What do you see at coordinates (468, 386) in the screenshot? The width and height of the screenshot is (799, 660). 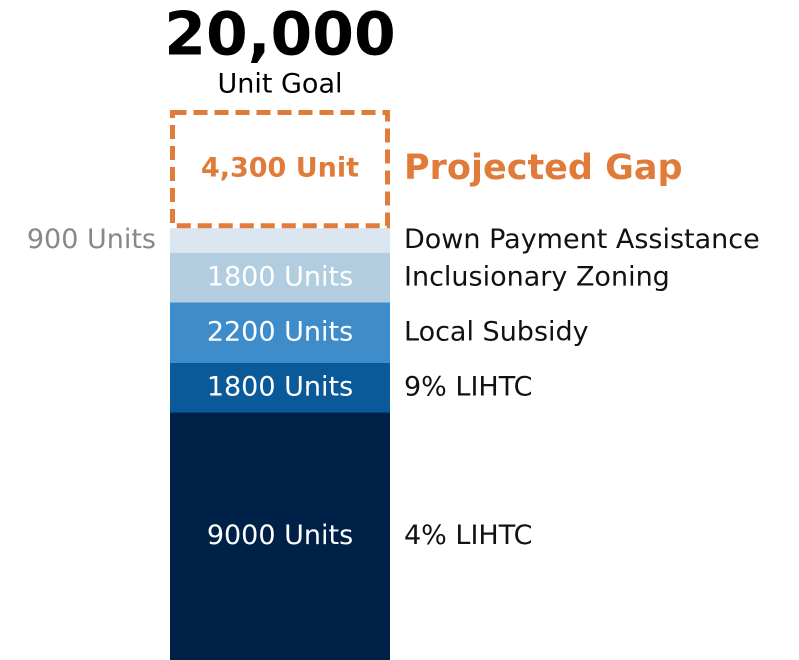 I see `series-name: 9% LIHTC` at bounding box center [468, 386].